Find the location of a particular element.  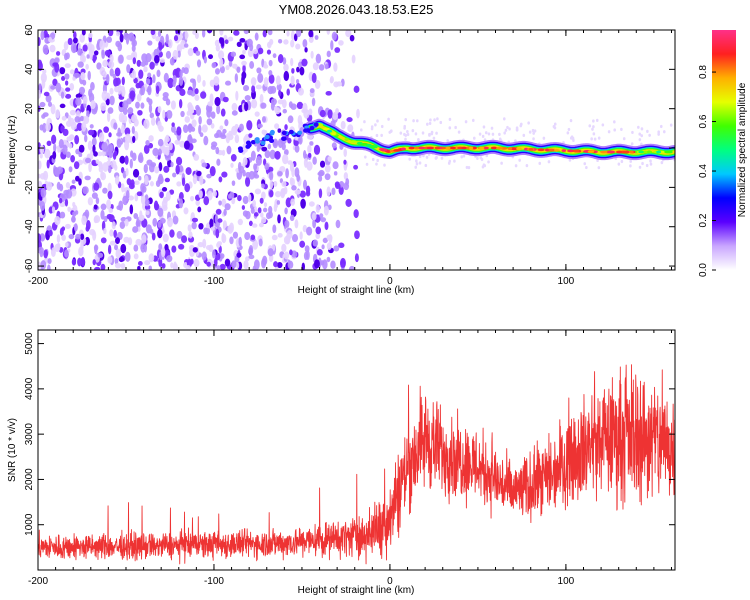

x-tick-label: 100 is located at coordinates (566, 581).